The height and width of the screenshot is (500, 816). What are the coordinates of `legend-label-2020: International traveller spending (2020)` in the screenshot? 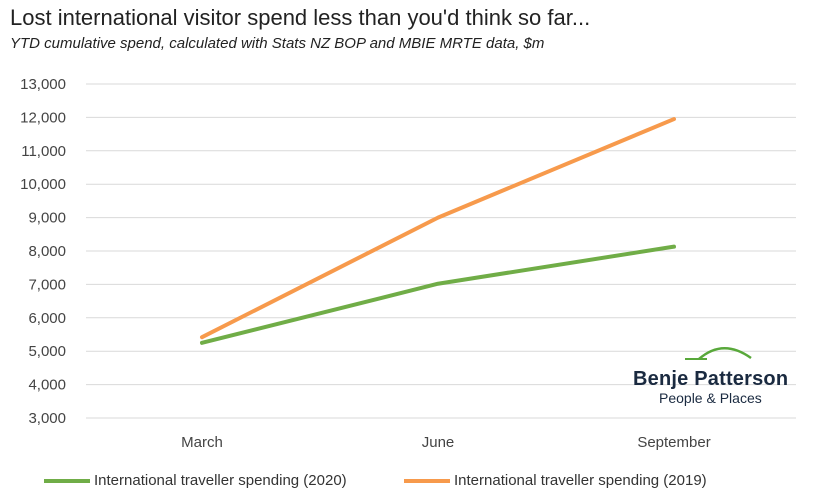 It's located at (220, 480).